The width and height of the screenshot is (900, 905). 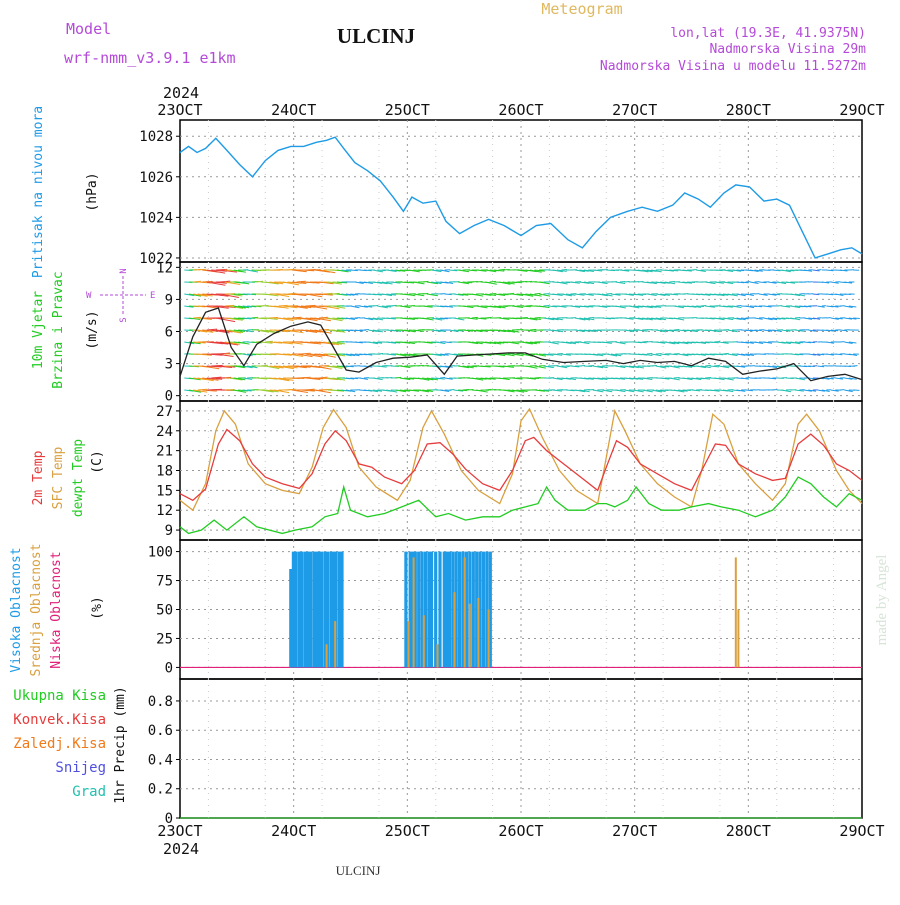 I want to click on top-year-label: 2024, so click(x=181, y=93).